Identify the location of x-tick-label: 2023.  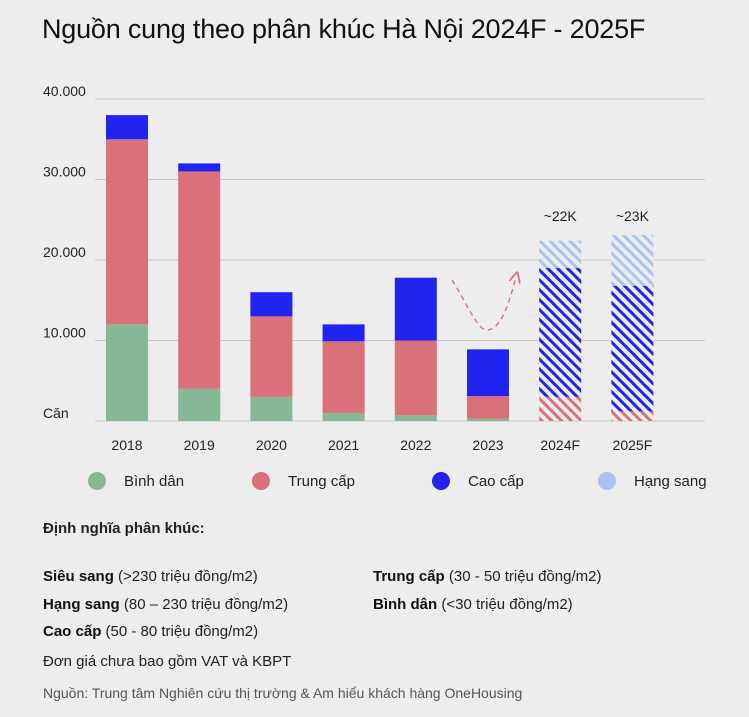
(487, 445).